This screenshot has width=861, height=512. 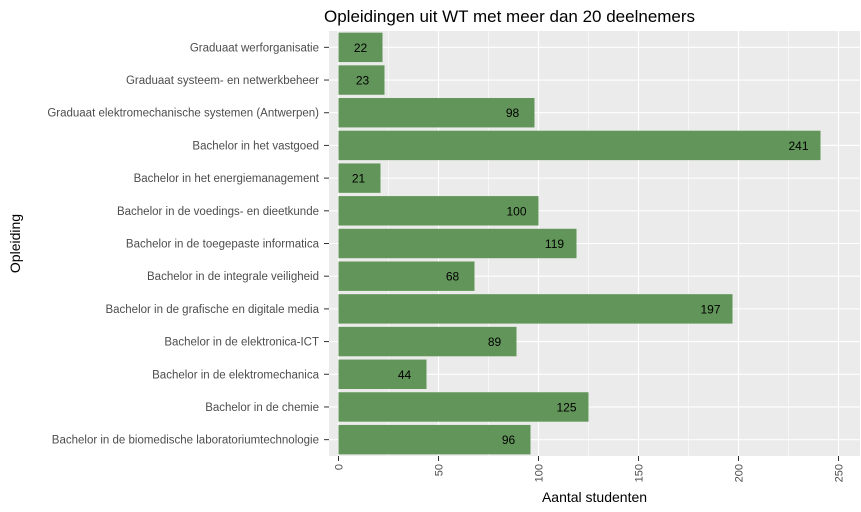 I want to click on bar-value-label: 68, so click(x=453, y=277).